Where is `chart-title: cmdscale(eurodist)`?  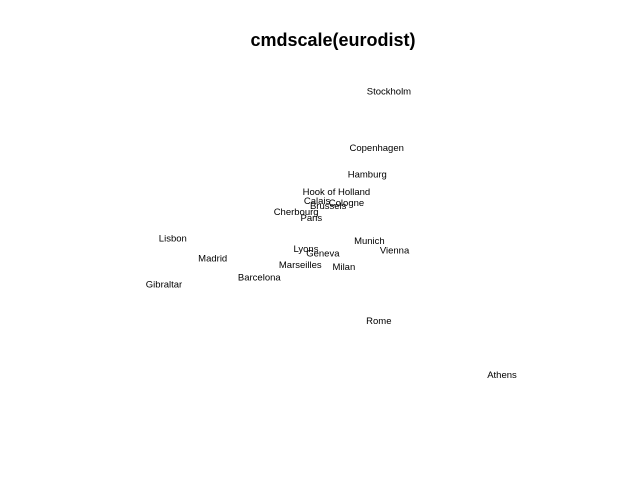
chart-title: cmdscale(eurodist) is located at coordinates (332, 40).